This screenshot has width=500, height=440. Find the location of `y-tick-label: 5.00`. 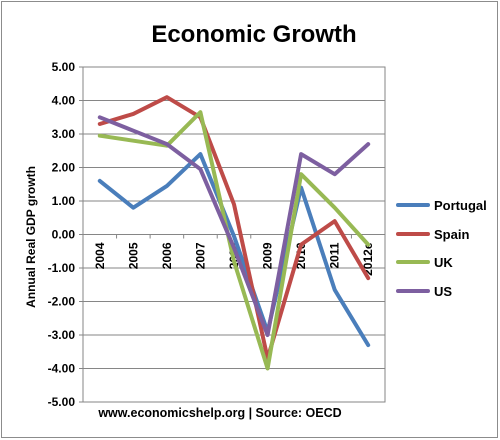

y-tick-label: 5.00 is located at coordinates (64, 67).